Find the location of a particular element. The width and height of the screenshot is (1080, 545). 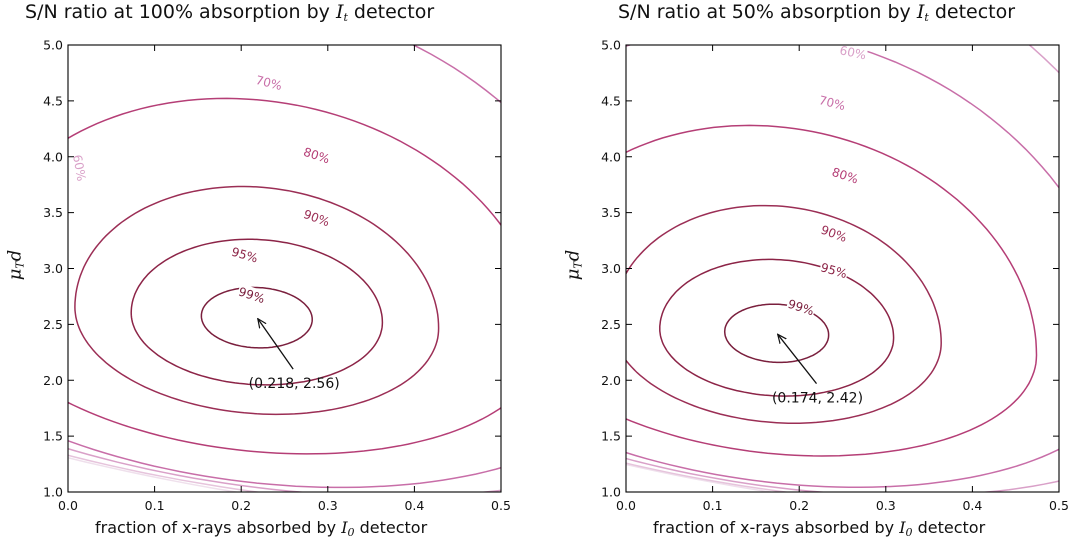

contour-line-0.6 is located at coordinates (284, 469).